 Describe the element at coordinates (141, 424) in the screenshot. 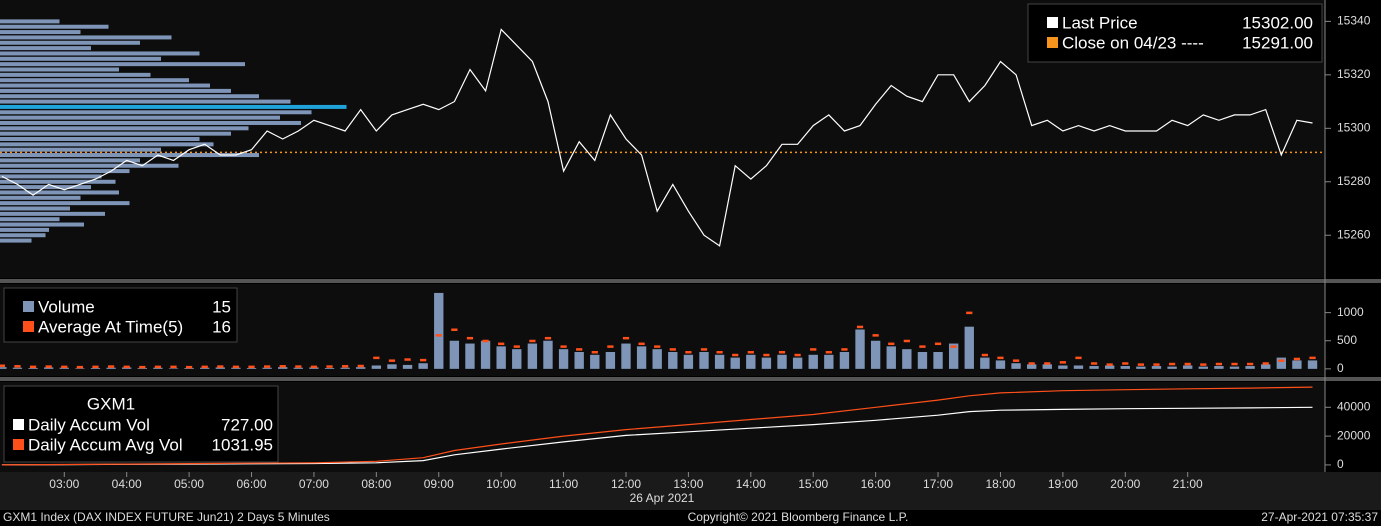

I see `legend-box` at that location.